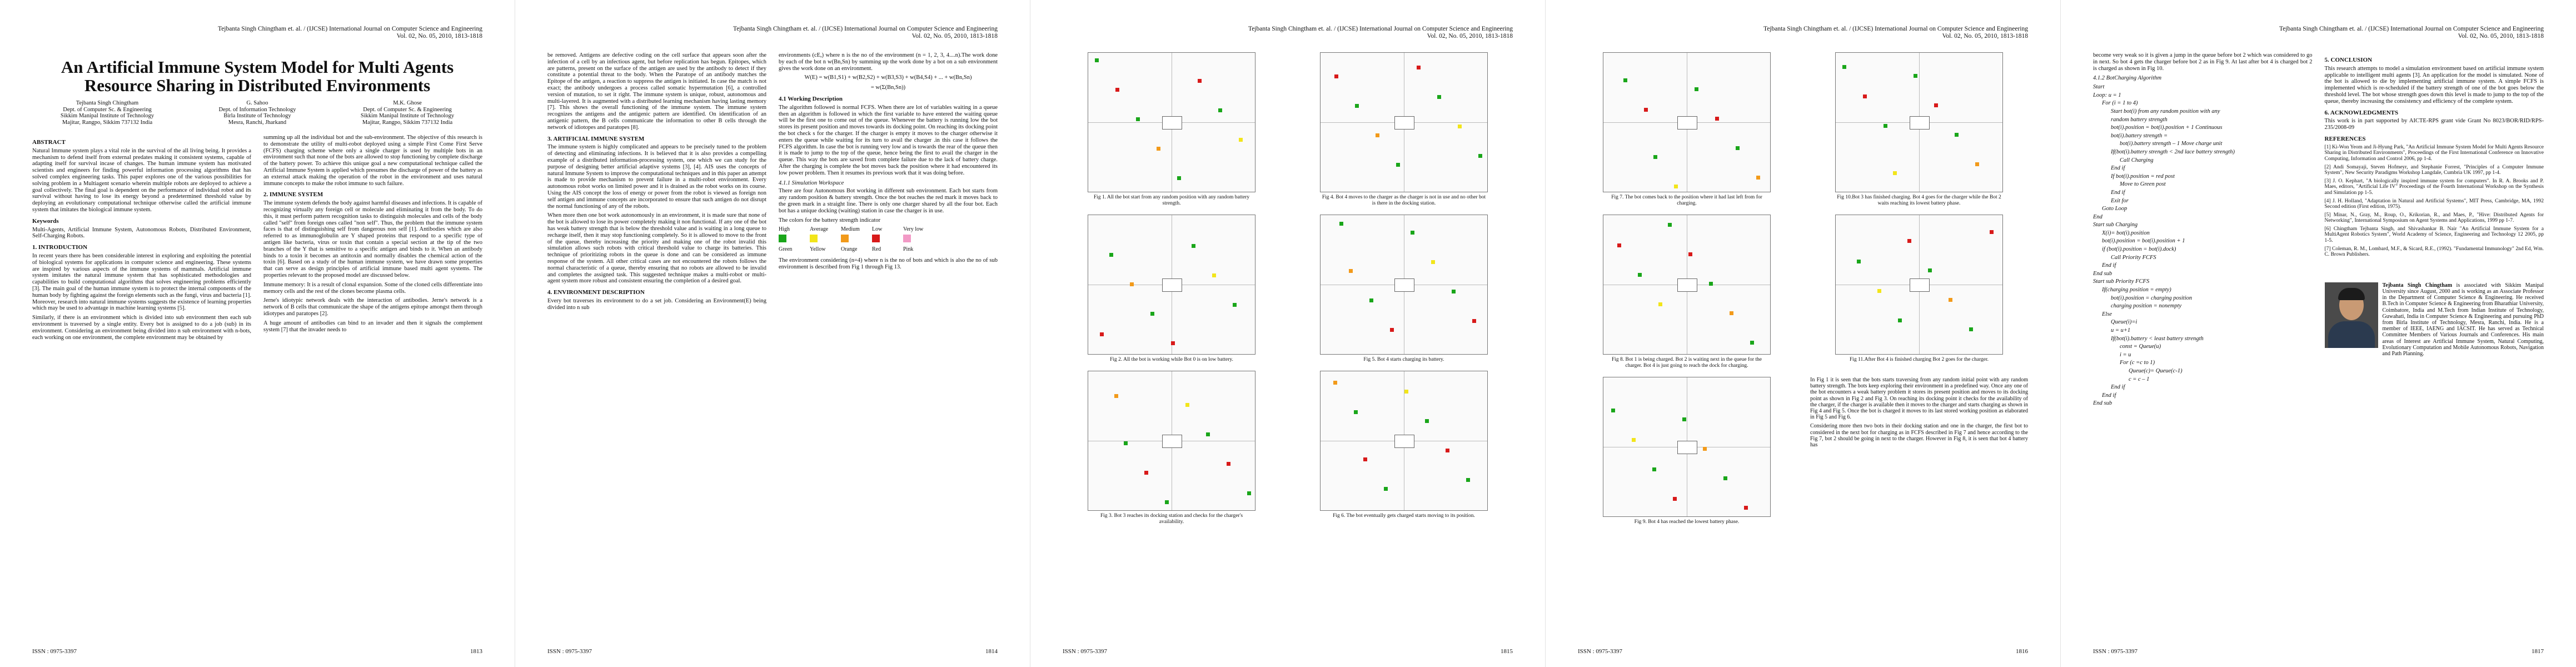  Describe the element at coordinates (2114, 209) in the screenshot. I see `algorithm-line: Goto Loop` at that location.